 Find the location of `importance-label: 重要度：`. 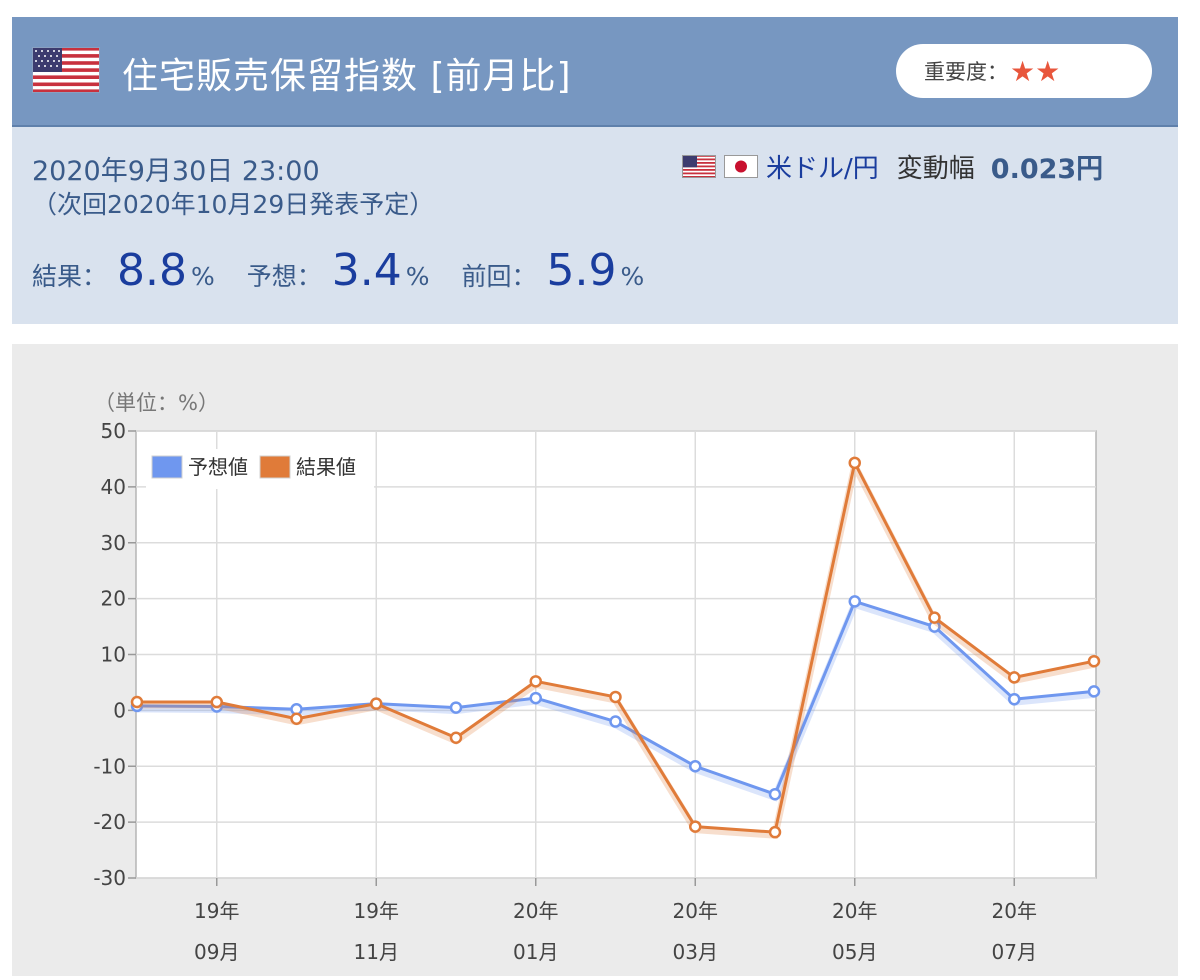

importance-label: 重要度： is located at coordinates (966, 72).